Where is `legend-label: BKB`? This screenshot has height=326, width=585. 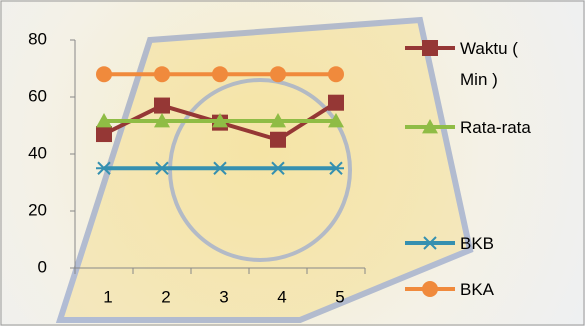
legend-label: BKB is located at coordinates (477, 243).